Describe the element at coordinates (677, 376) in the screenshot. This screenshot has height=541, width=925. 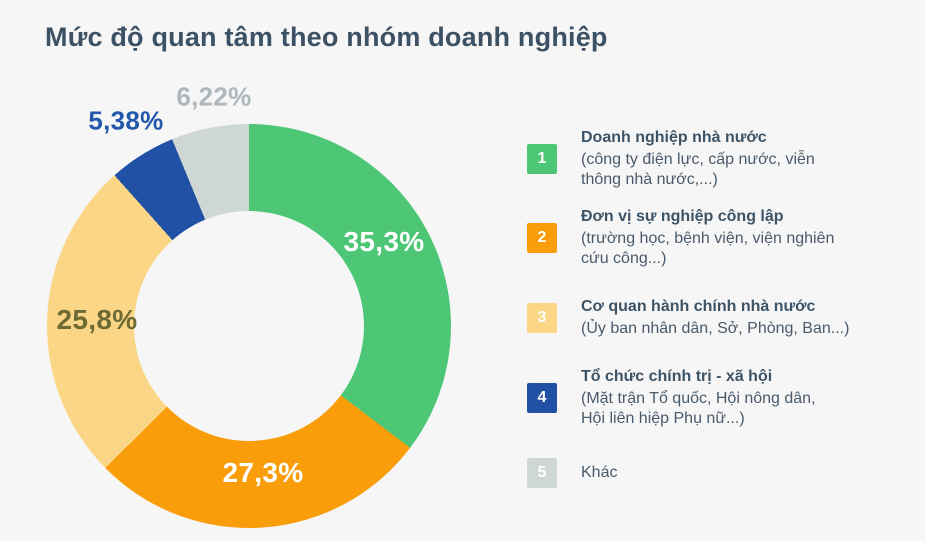
I see `legend-item-title: Tổ chức chính trị - xã hội` at that location.